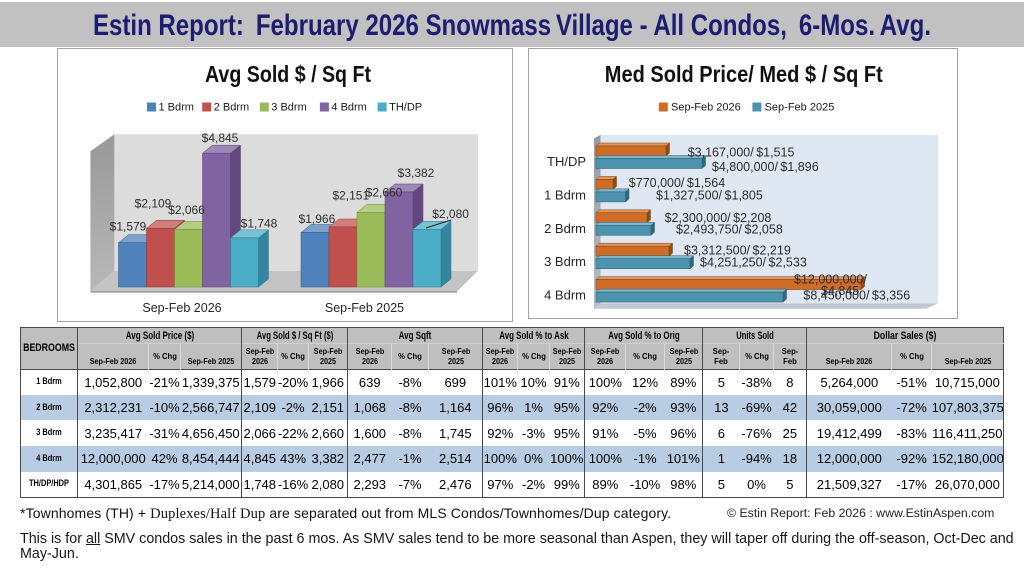 The height and width of the screenshot is (568, 1024). I want to click on svg-text: $4,800,000/ $1,896, so click(765, 167).